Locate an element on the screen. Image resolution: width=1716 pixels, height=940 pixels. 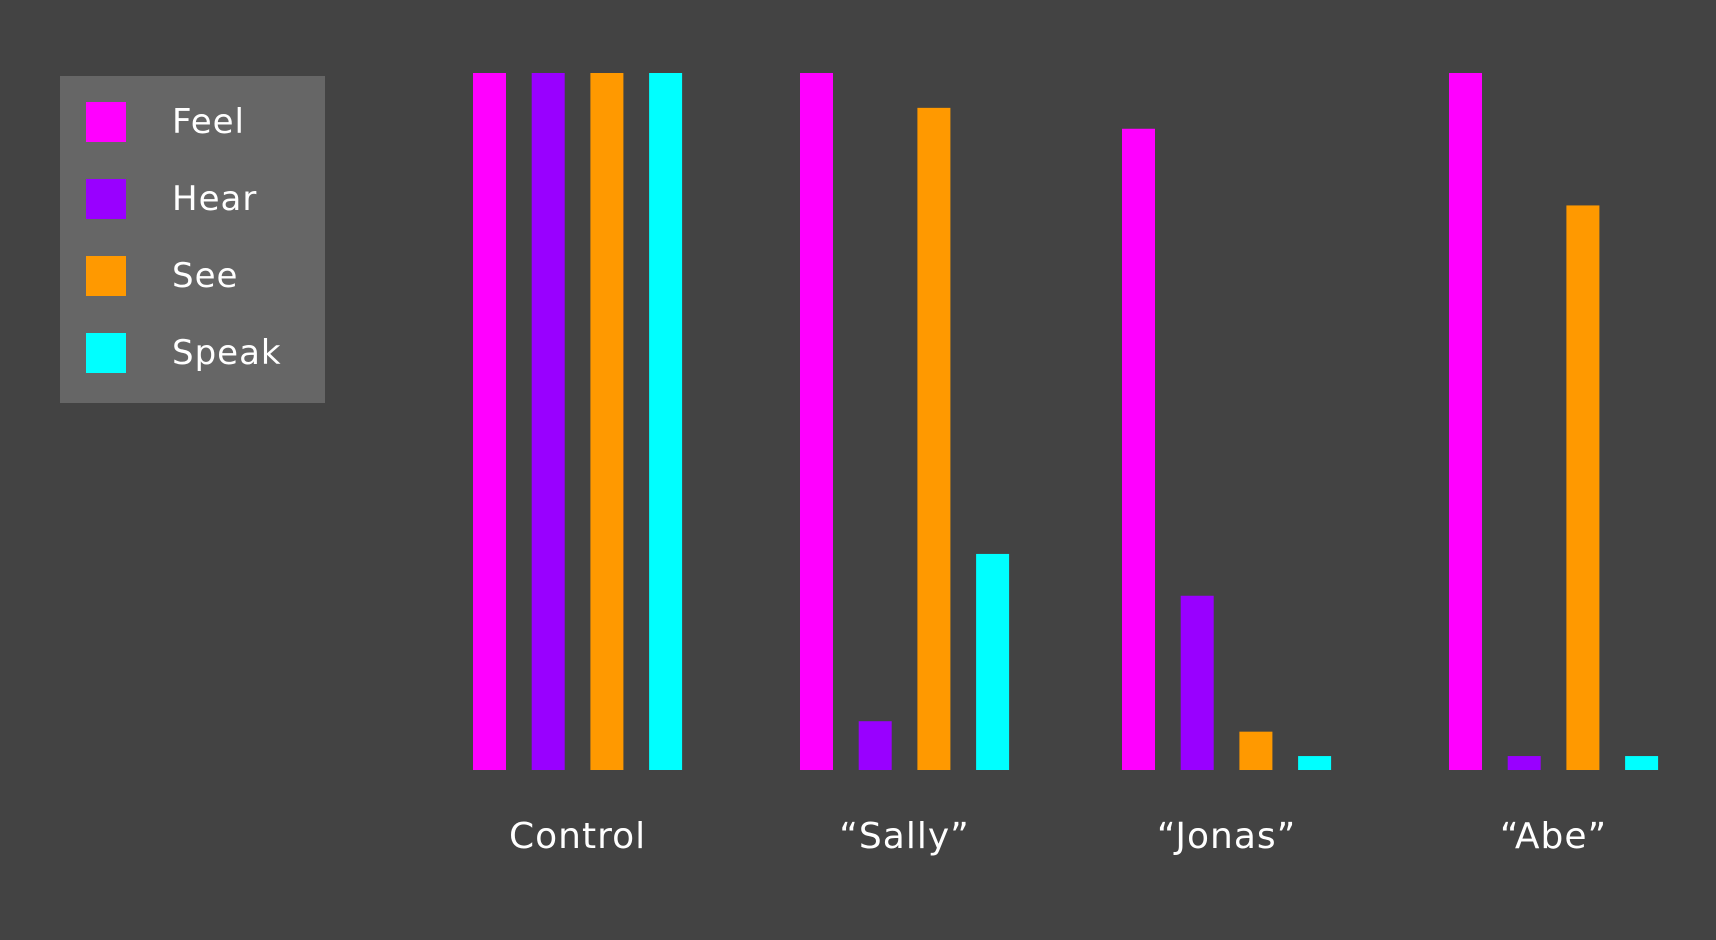
legend-swatch-see is located at coordinates (106, 276).